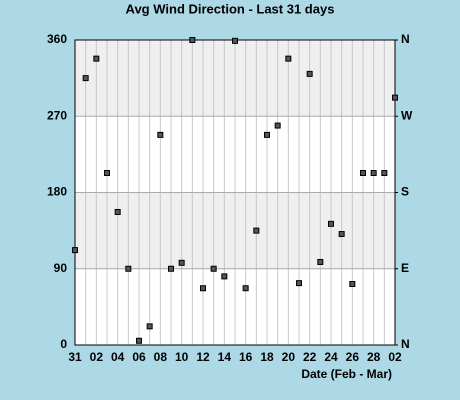 This screenshot has width=460, height=400. Describe the element at coordinates (405, 268) in the screenshot. I see `y2-tick-label: E` at that location.